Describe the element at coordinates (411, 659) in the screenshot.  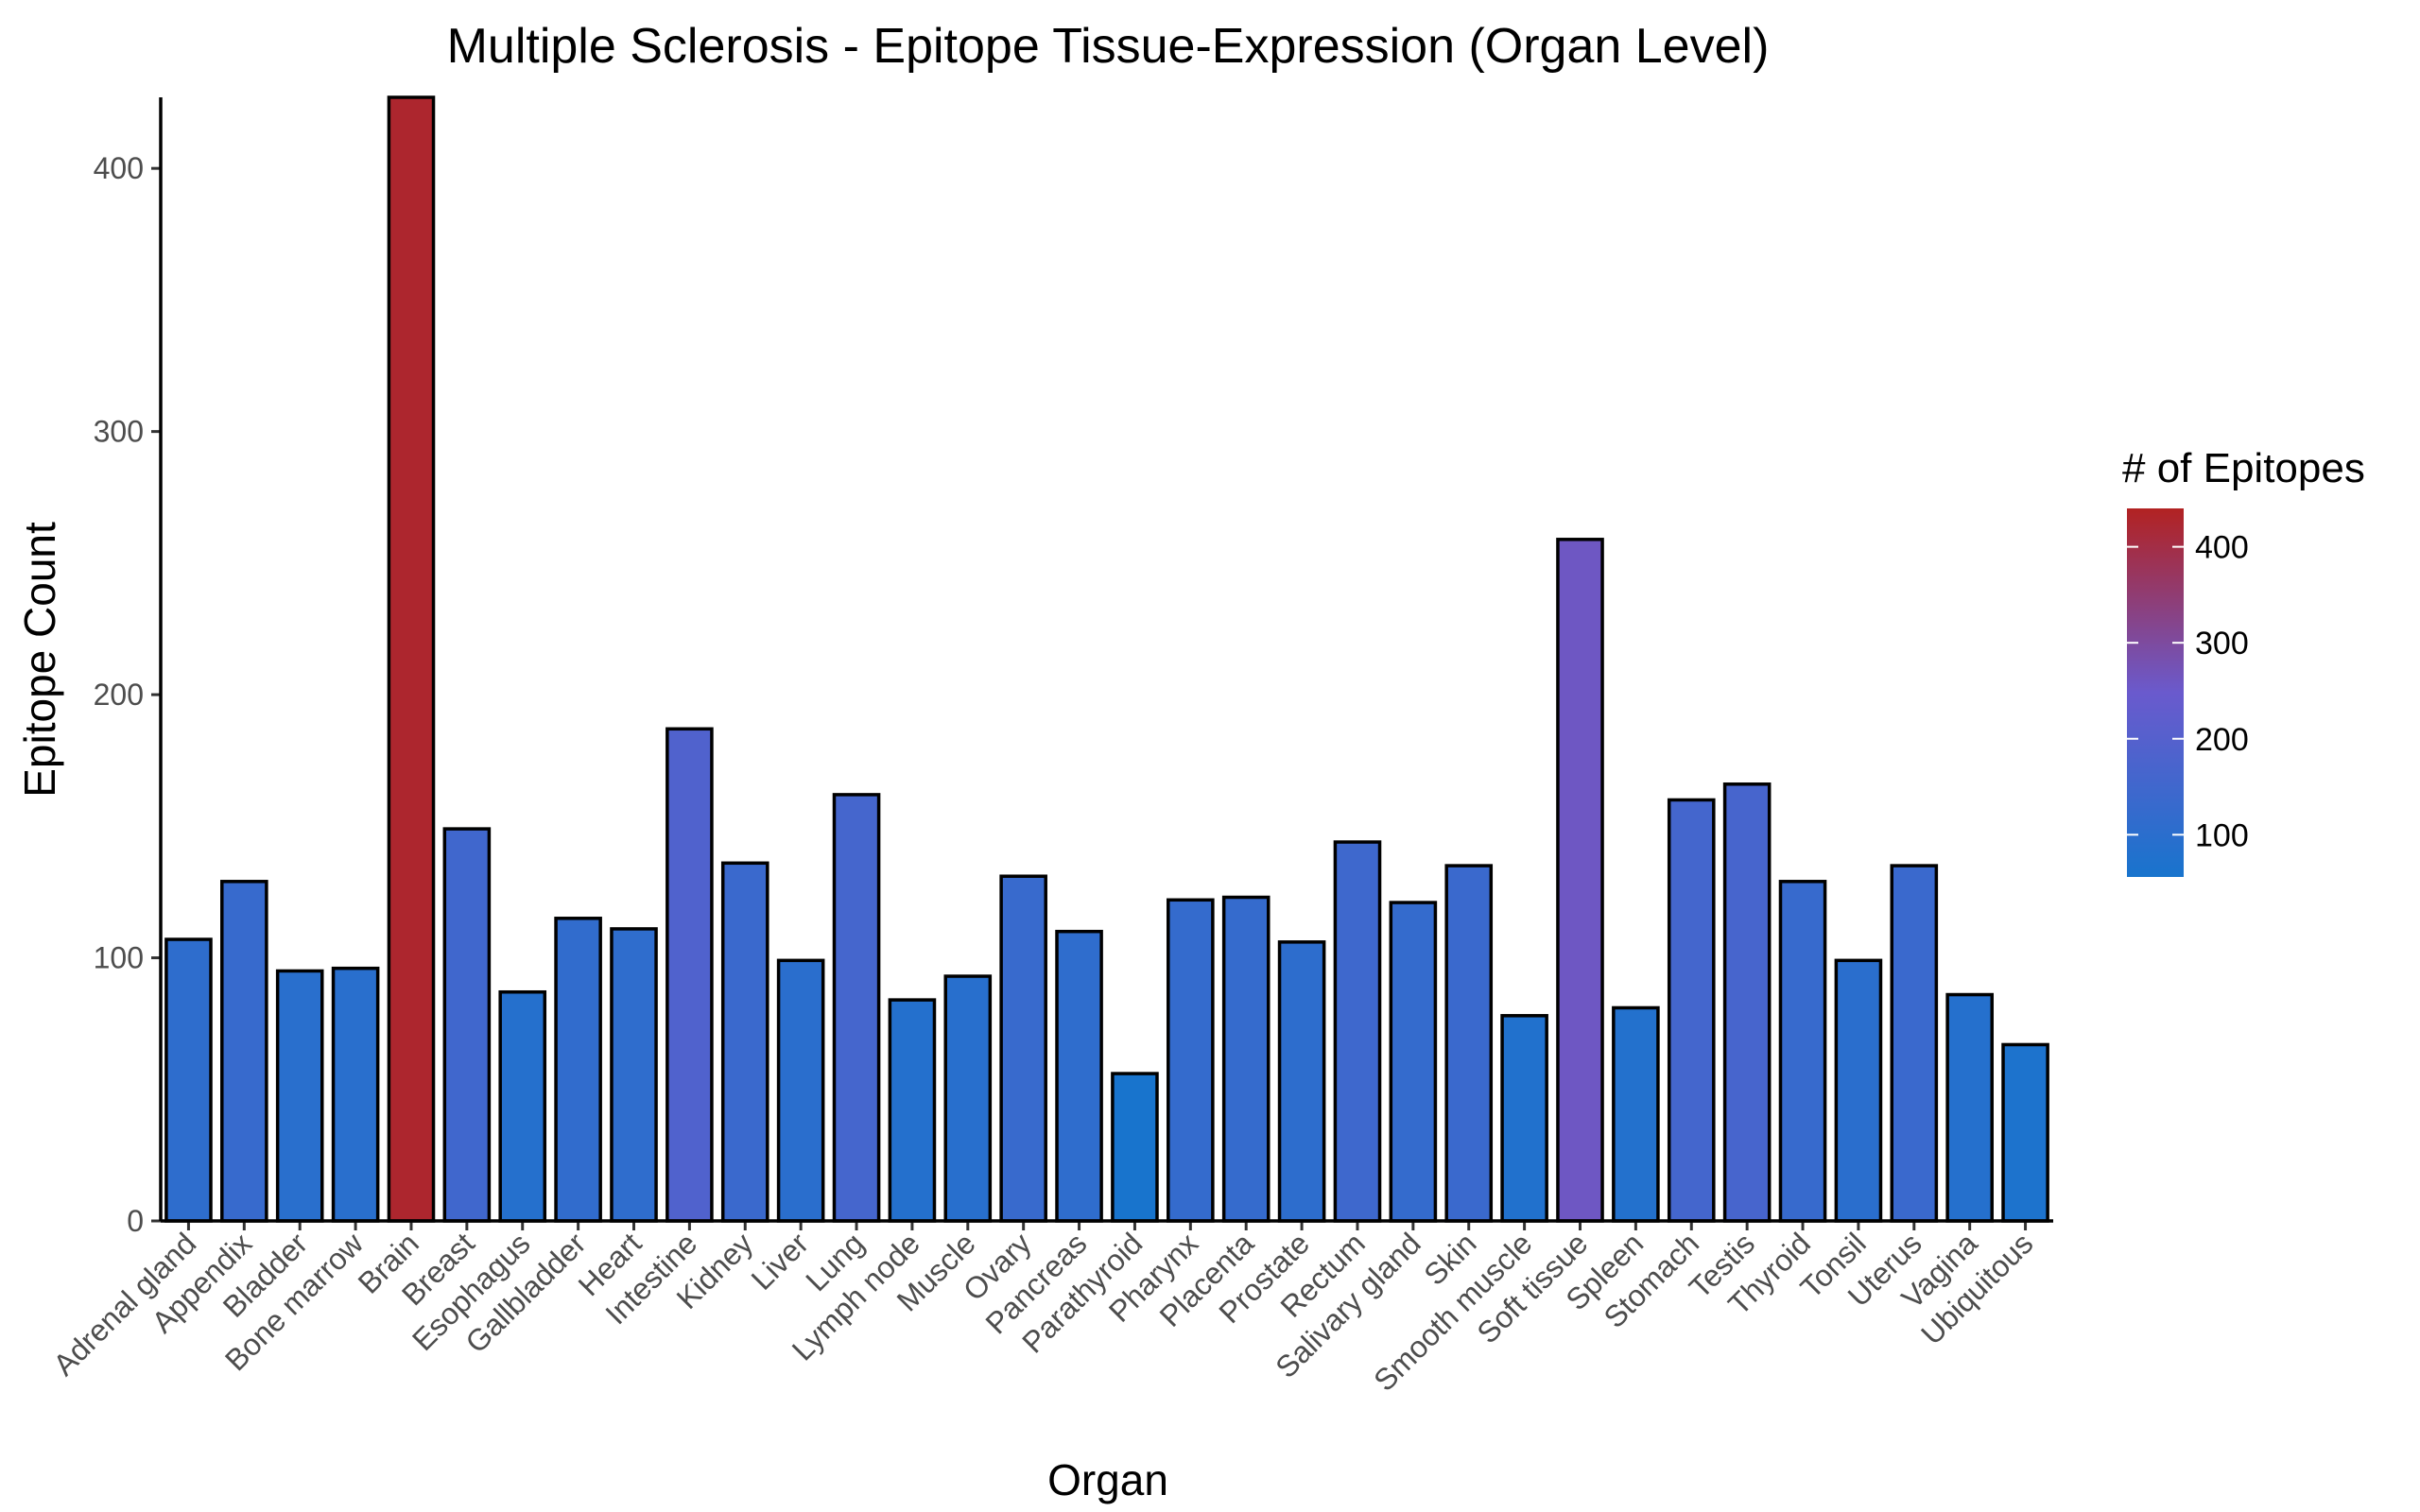
I see `bar-brain` at that location.